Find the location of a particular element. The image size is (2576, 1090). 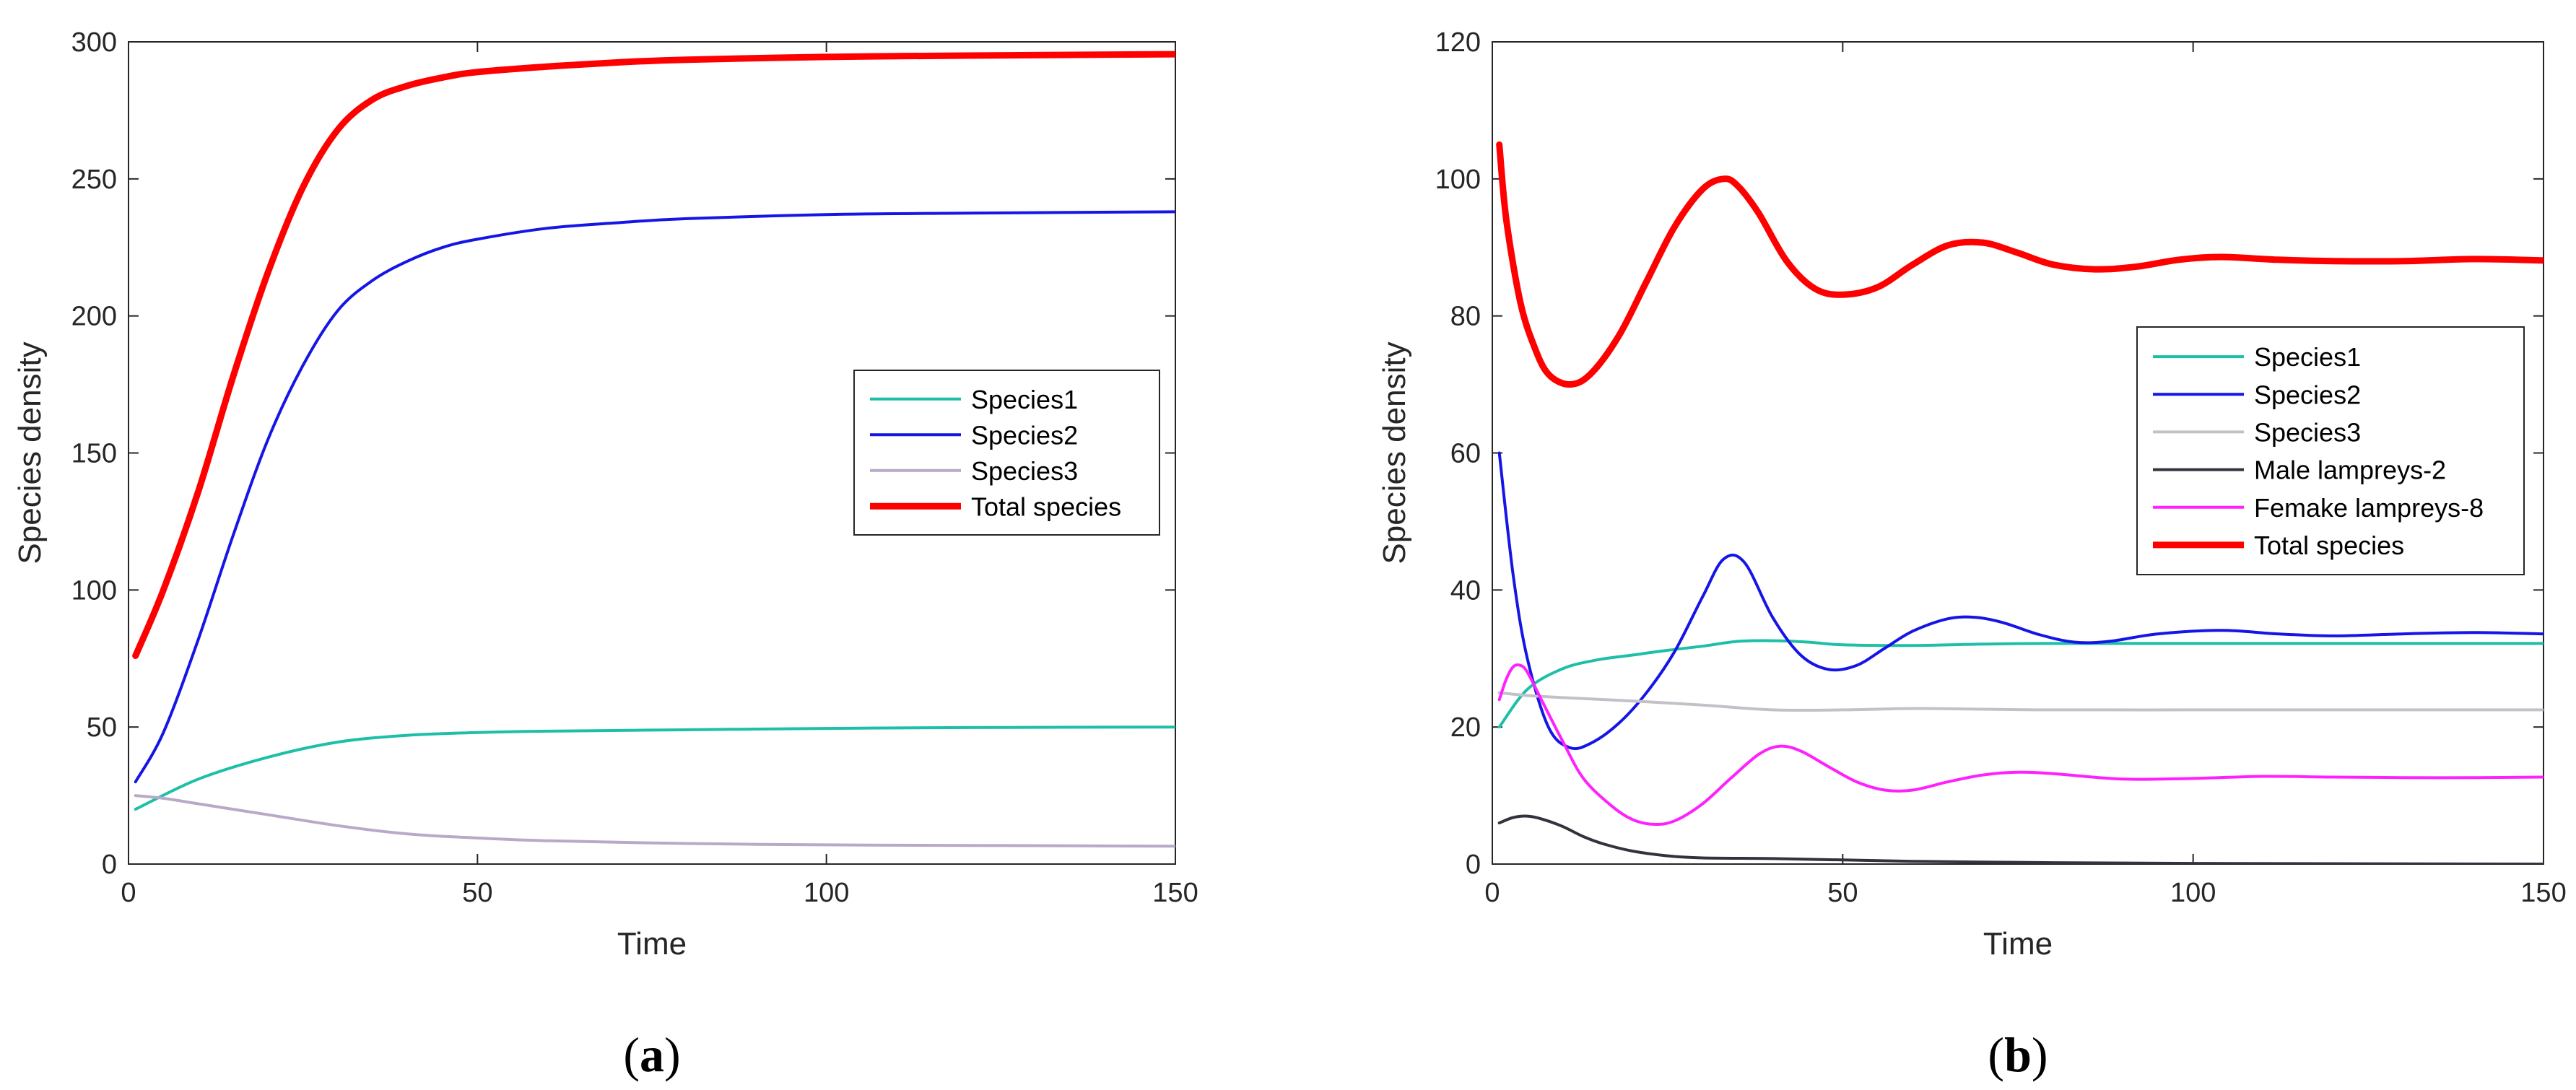

y-tick-label: 20 is located at coordinates (1465, 727).